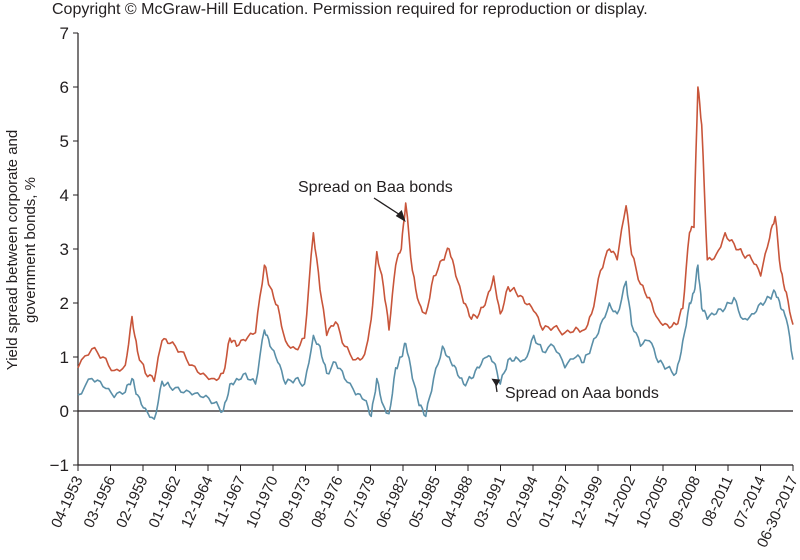 The width and height of the screenshot is (800, 560). What do you see at coordinates (64, 141) in the screenshot?
I see `y-tick-label: 5` at bounding box center [64, 141].